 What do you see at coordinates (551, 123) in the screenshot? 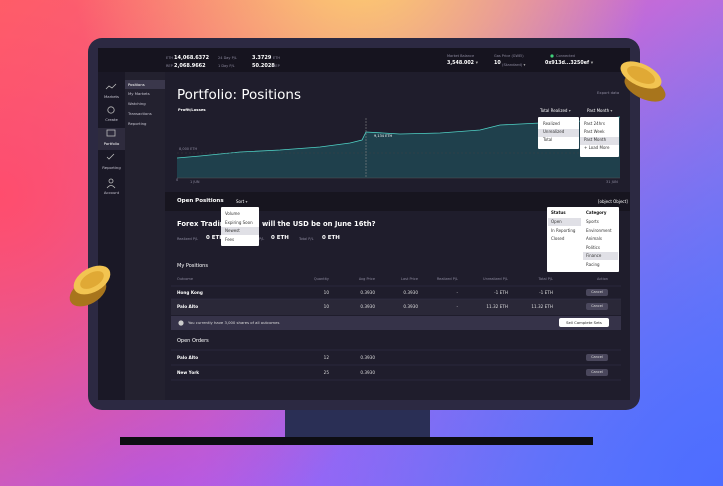
I see `dropdown-option: Realized` at bounding box center [551, 123].